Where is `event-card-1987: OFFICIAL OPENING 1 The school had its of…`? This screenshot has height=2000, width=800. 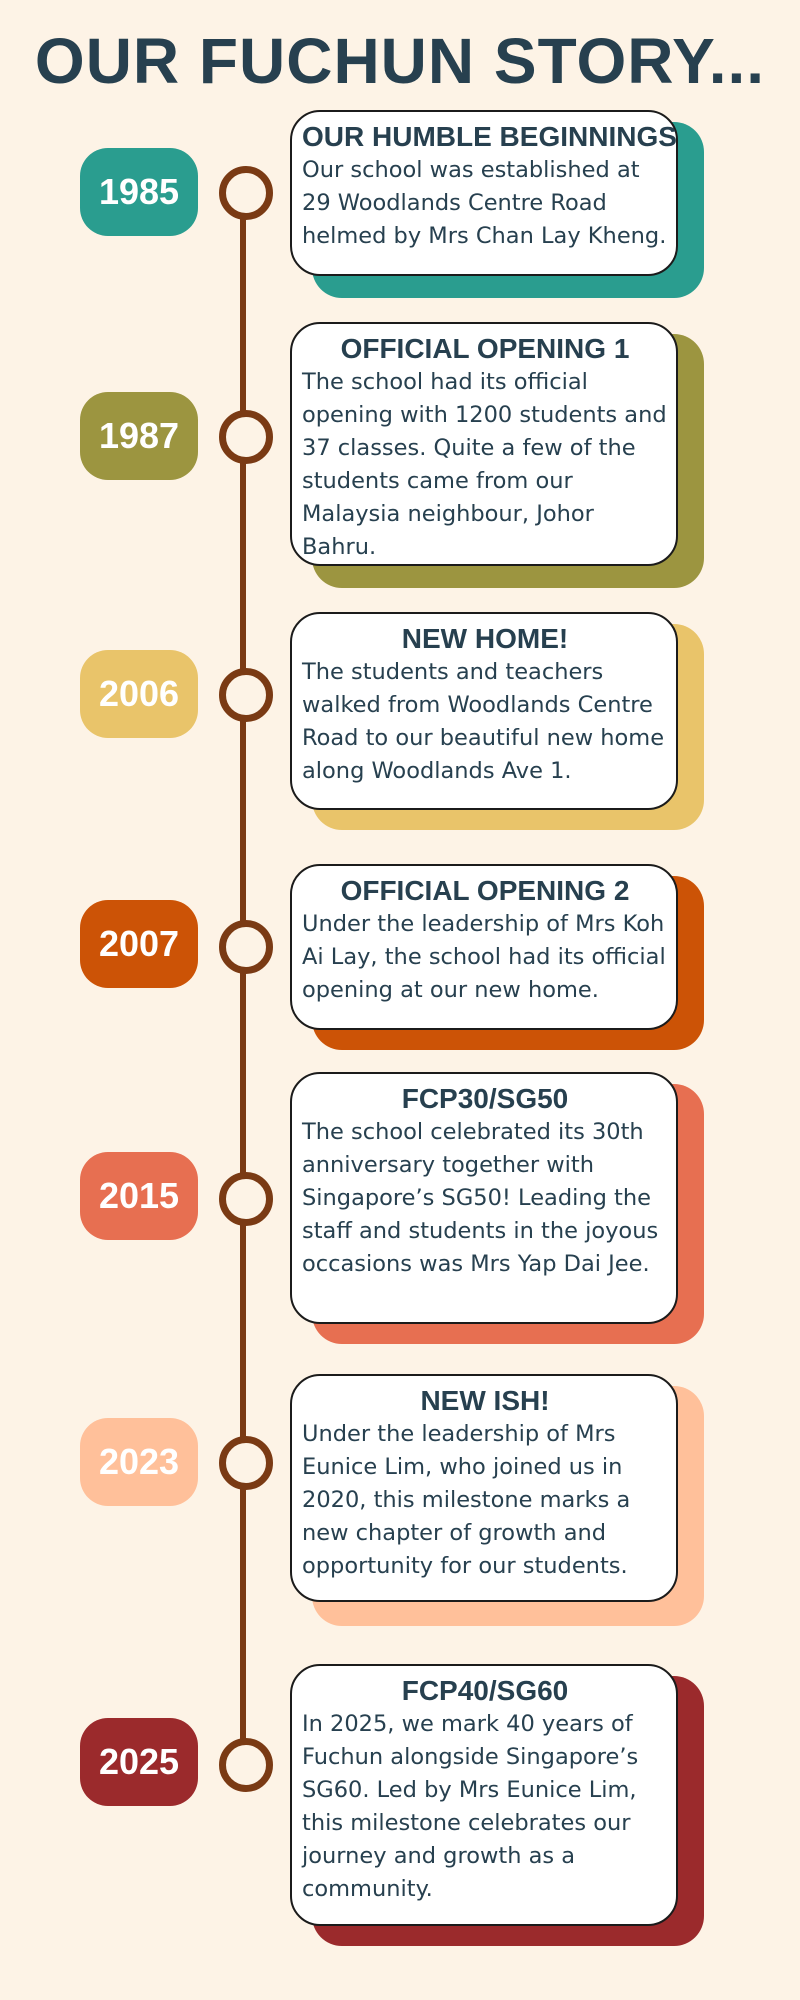 event-card-1987: OFFICIAL OPENING 1 The school had its of… is located at coordinates (484, 444).